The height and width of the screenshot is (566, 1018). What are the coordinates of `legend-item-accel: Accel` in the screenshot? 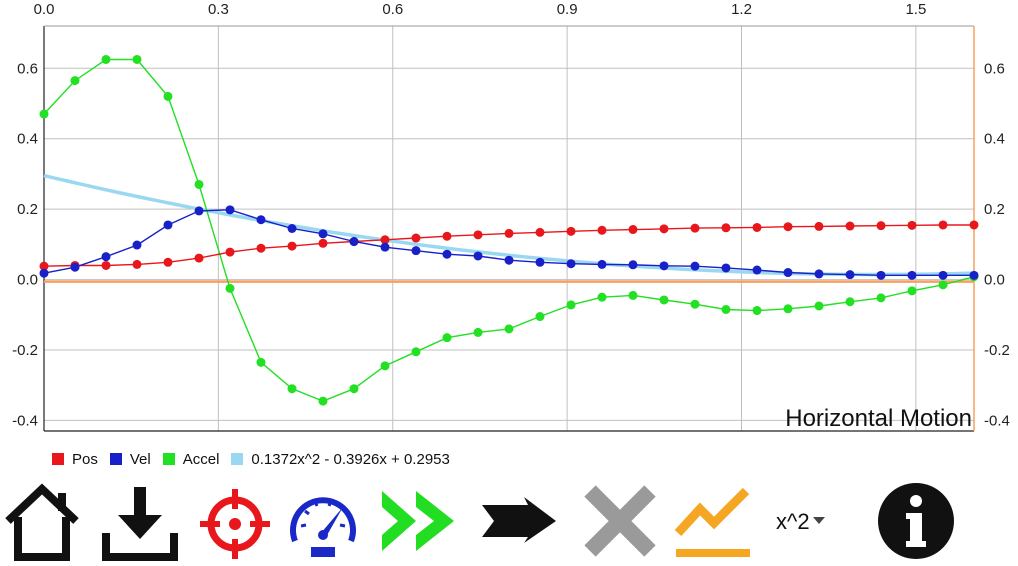 It's located at (191, 459).